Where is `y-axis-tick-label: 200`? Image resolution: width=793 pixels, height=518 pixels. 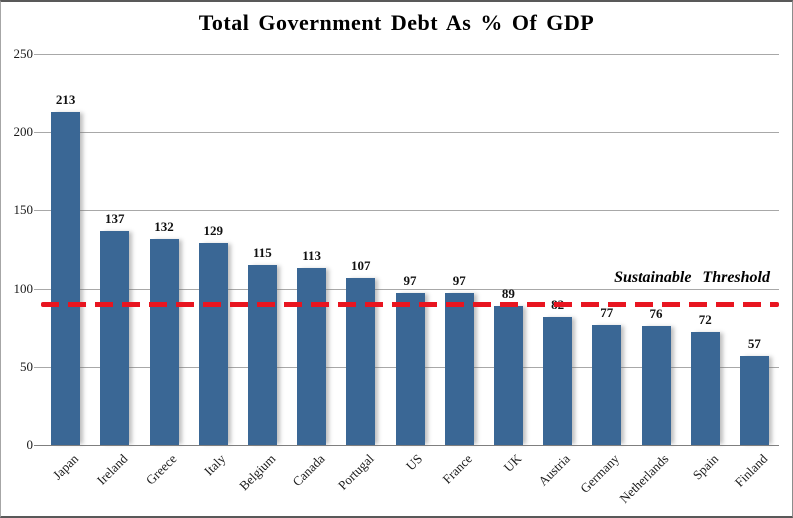
y-axis-tick-label: 200 is located at coordinates (23, 132).